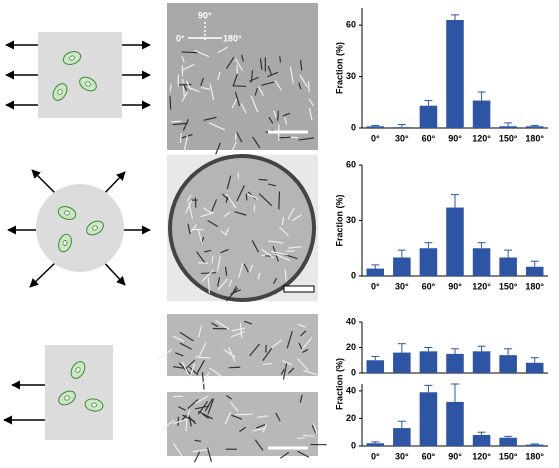 The width and height of the screenshot is (559, 468). Describe the element at coordinates (351, 76) in the screenshot. I see `y-tick-label: 30` at that location.